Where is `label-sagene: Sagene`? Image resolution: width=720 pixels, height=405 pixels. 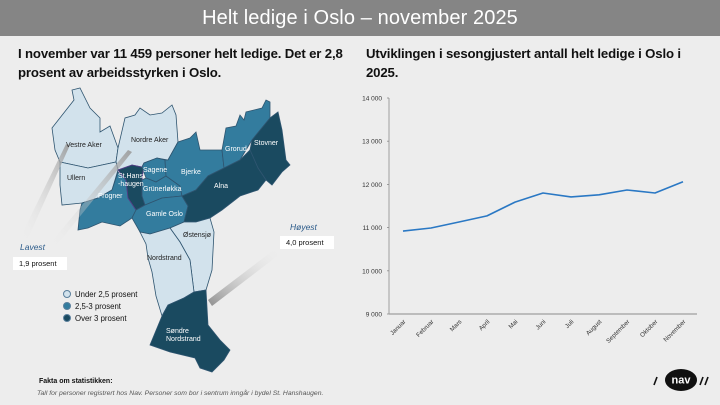
label-sagene: Sagene is located at coordinates (155, 170).